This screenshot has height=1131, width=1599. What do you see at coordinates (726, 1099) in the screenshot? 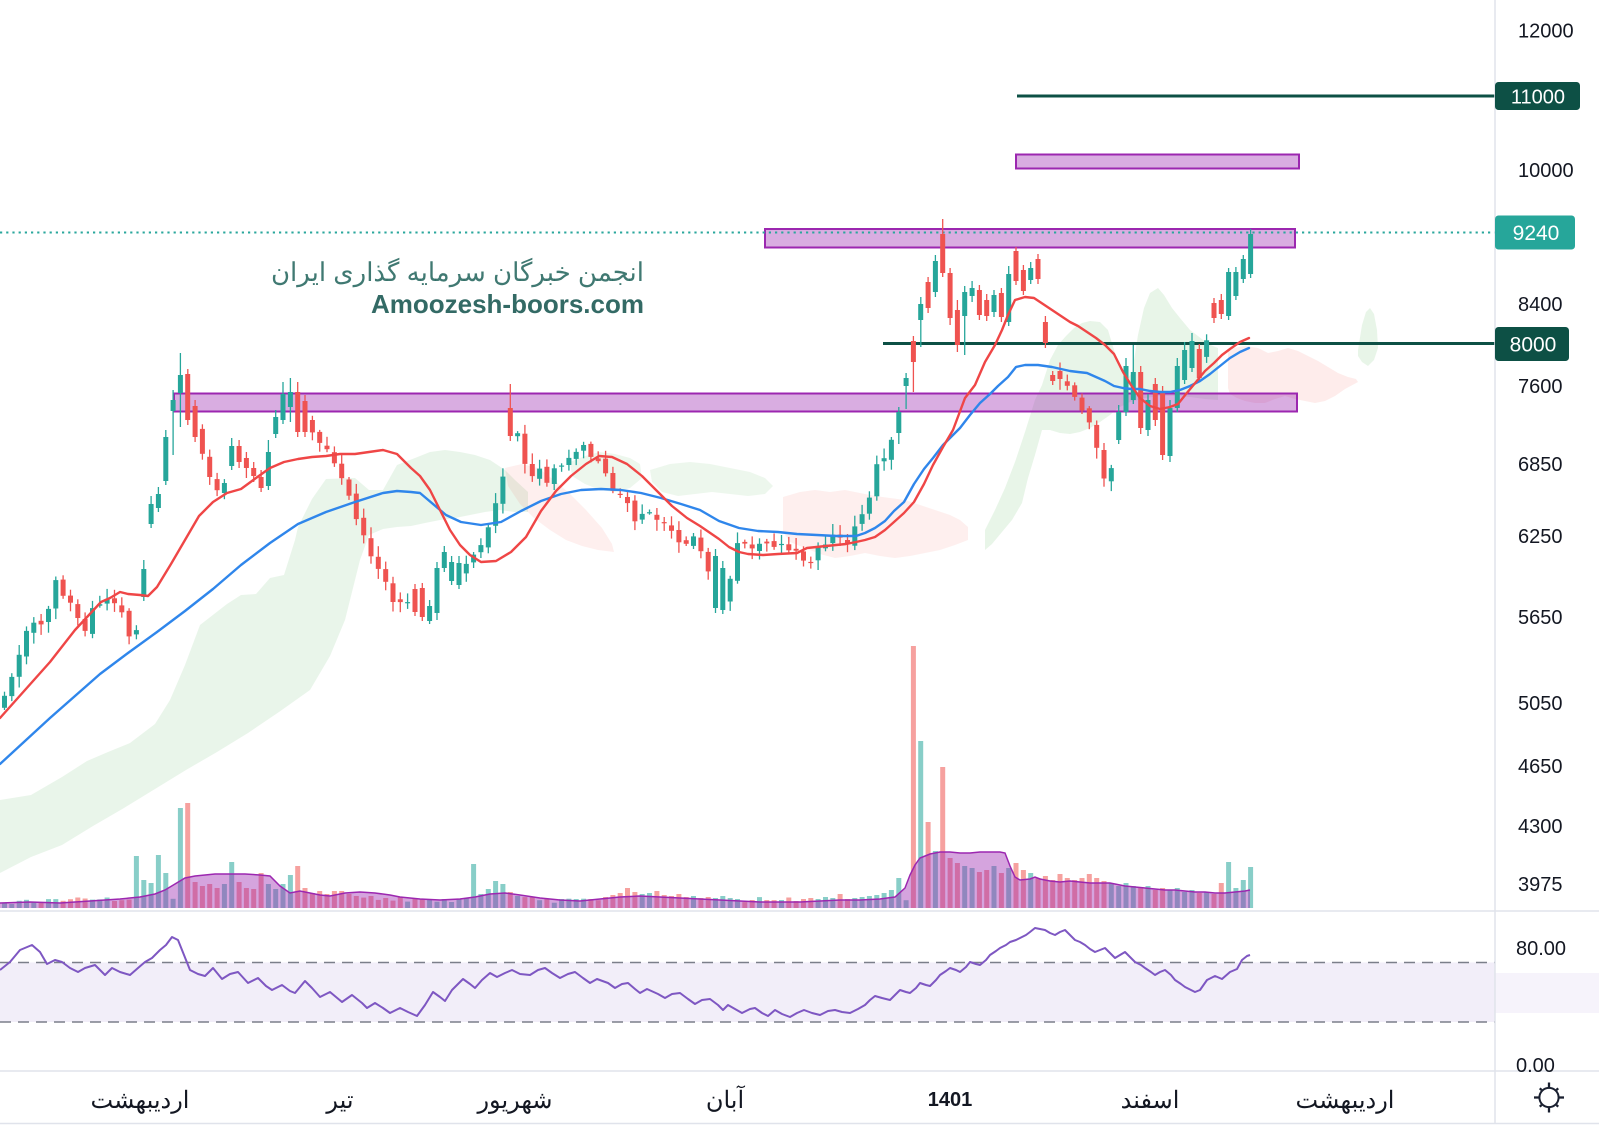
I see `svg-text: آبان` at bounding box center [726, 1099].